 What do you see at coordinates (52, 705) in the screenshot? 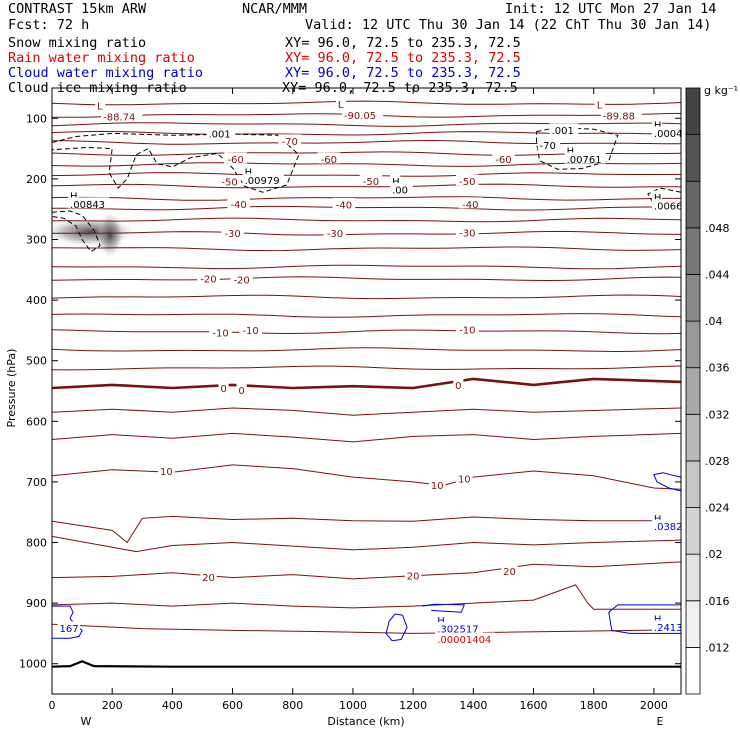
I see `x-tick-label: 0` at bounding box center [52, 705].